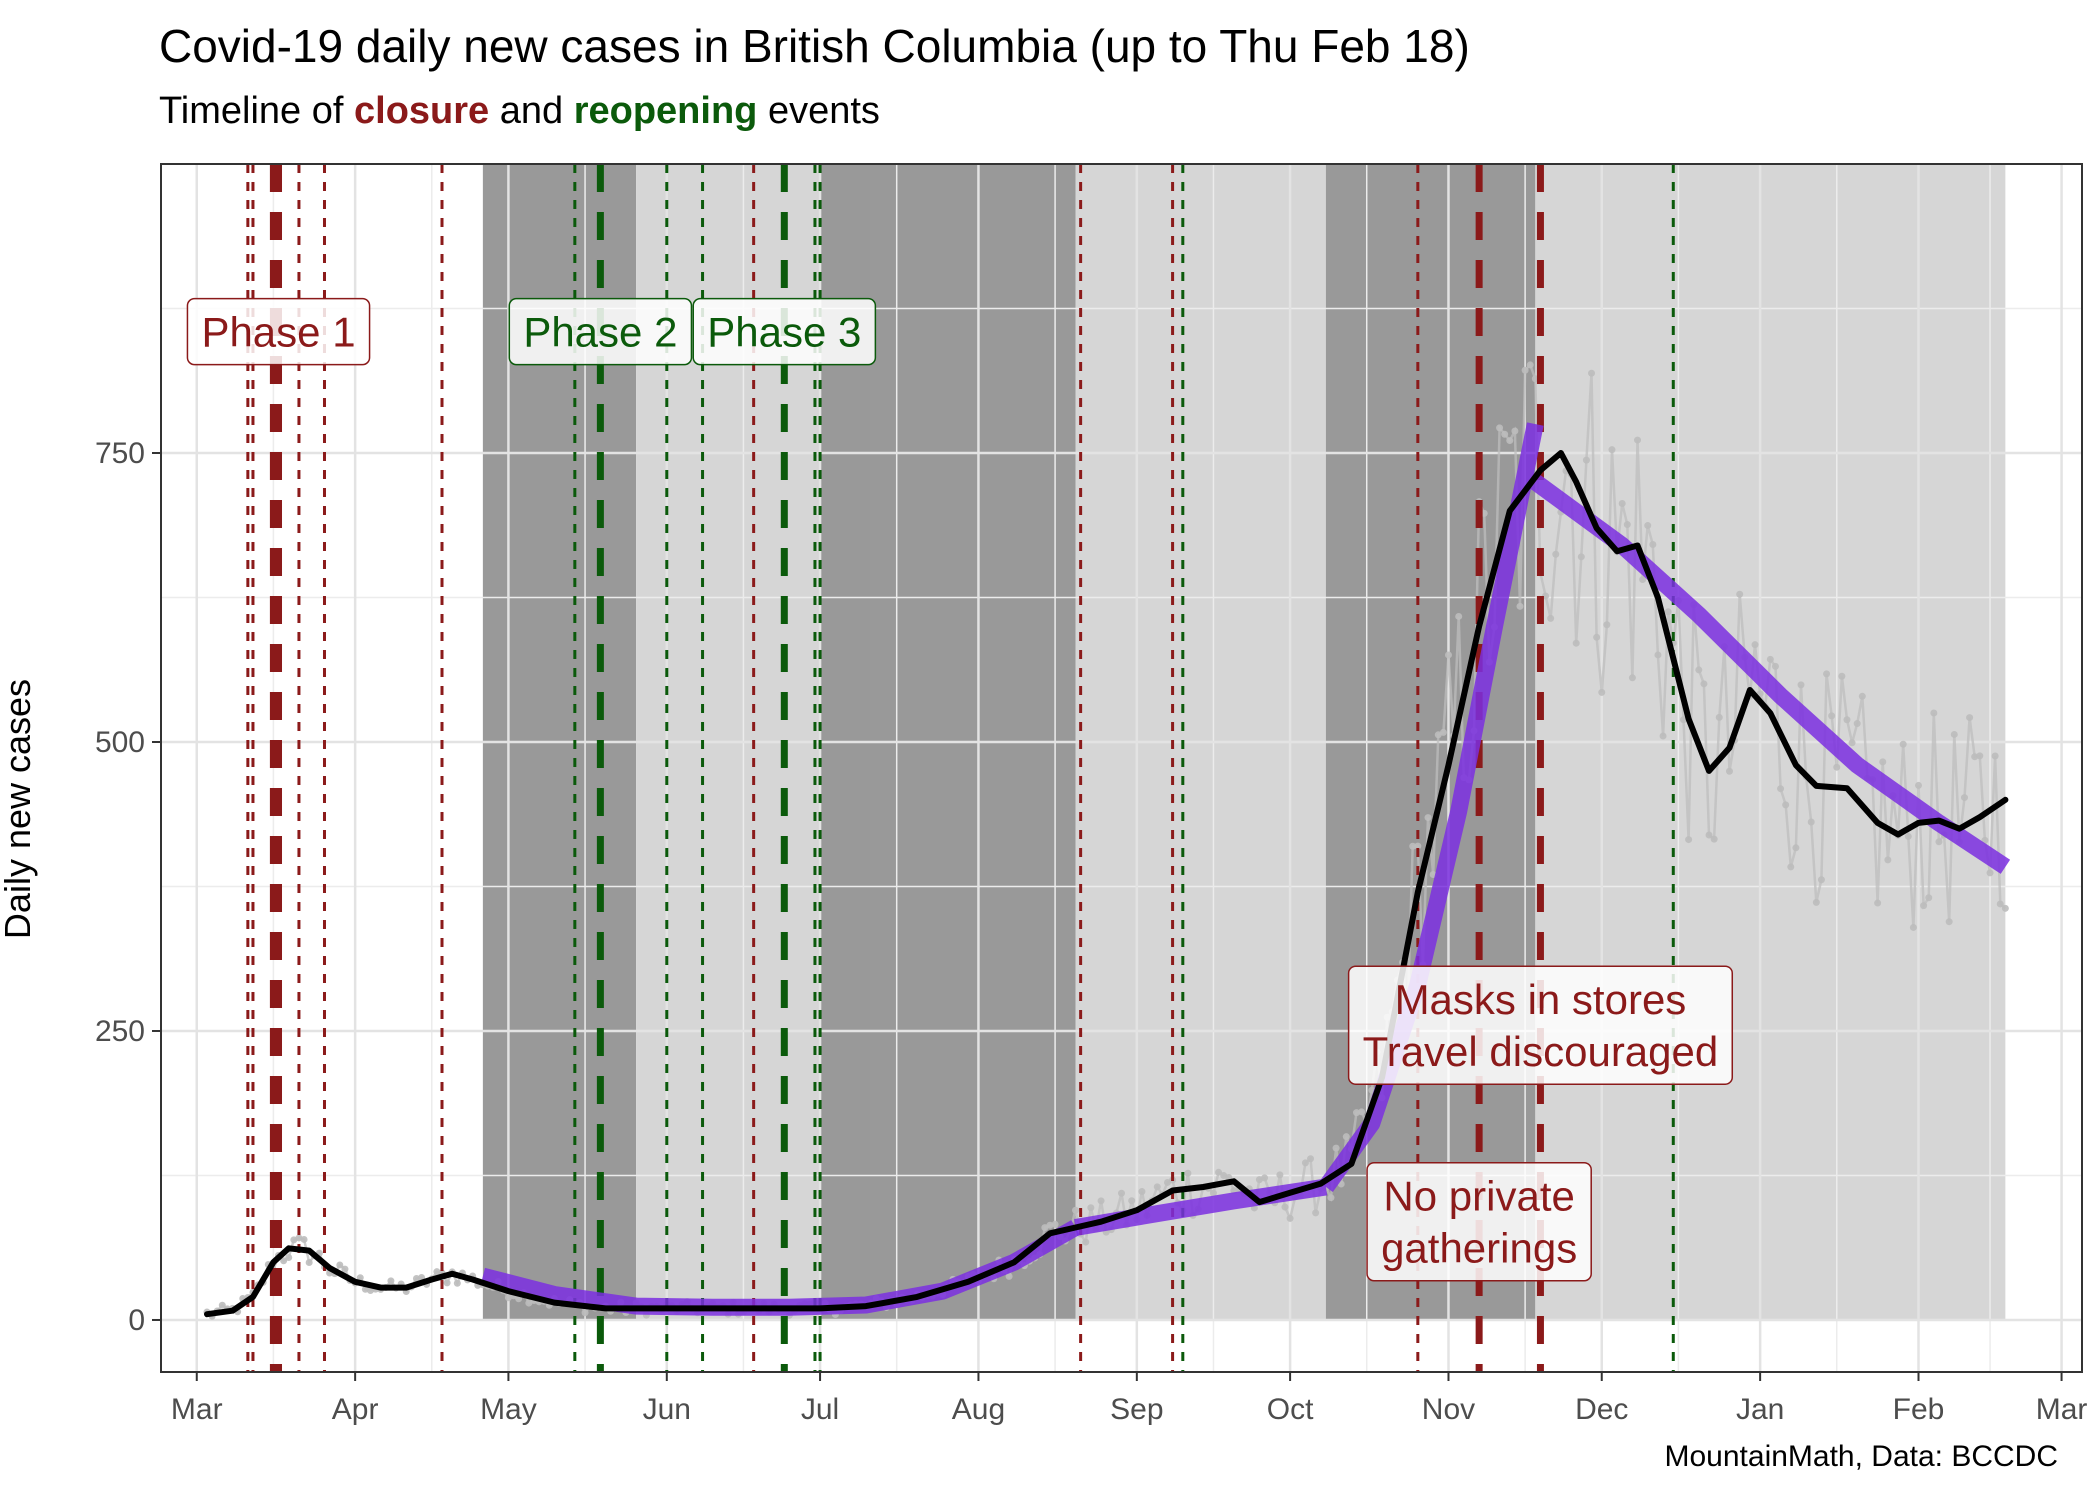 Image resolution: width=2100 pixels, height=1500 pixels. What do you see at coordinates (1861, 1456) in the screenshot?
I see `chart-caption: MountainMath, Data: BCCDC` at bounding box center [1861, 1456].